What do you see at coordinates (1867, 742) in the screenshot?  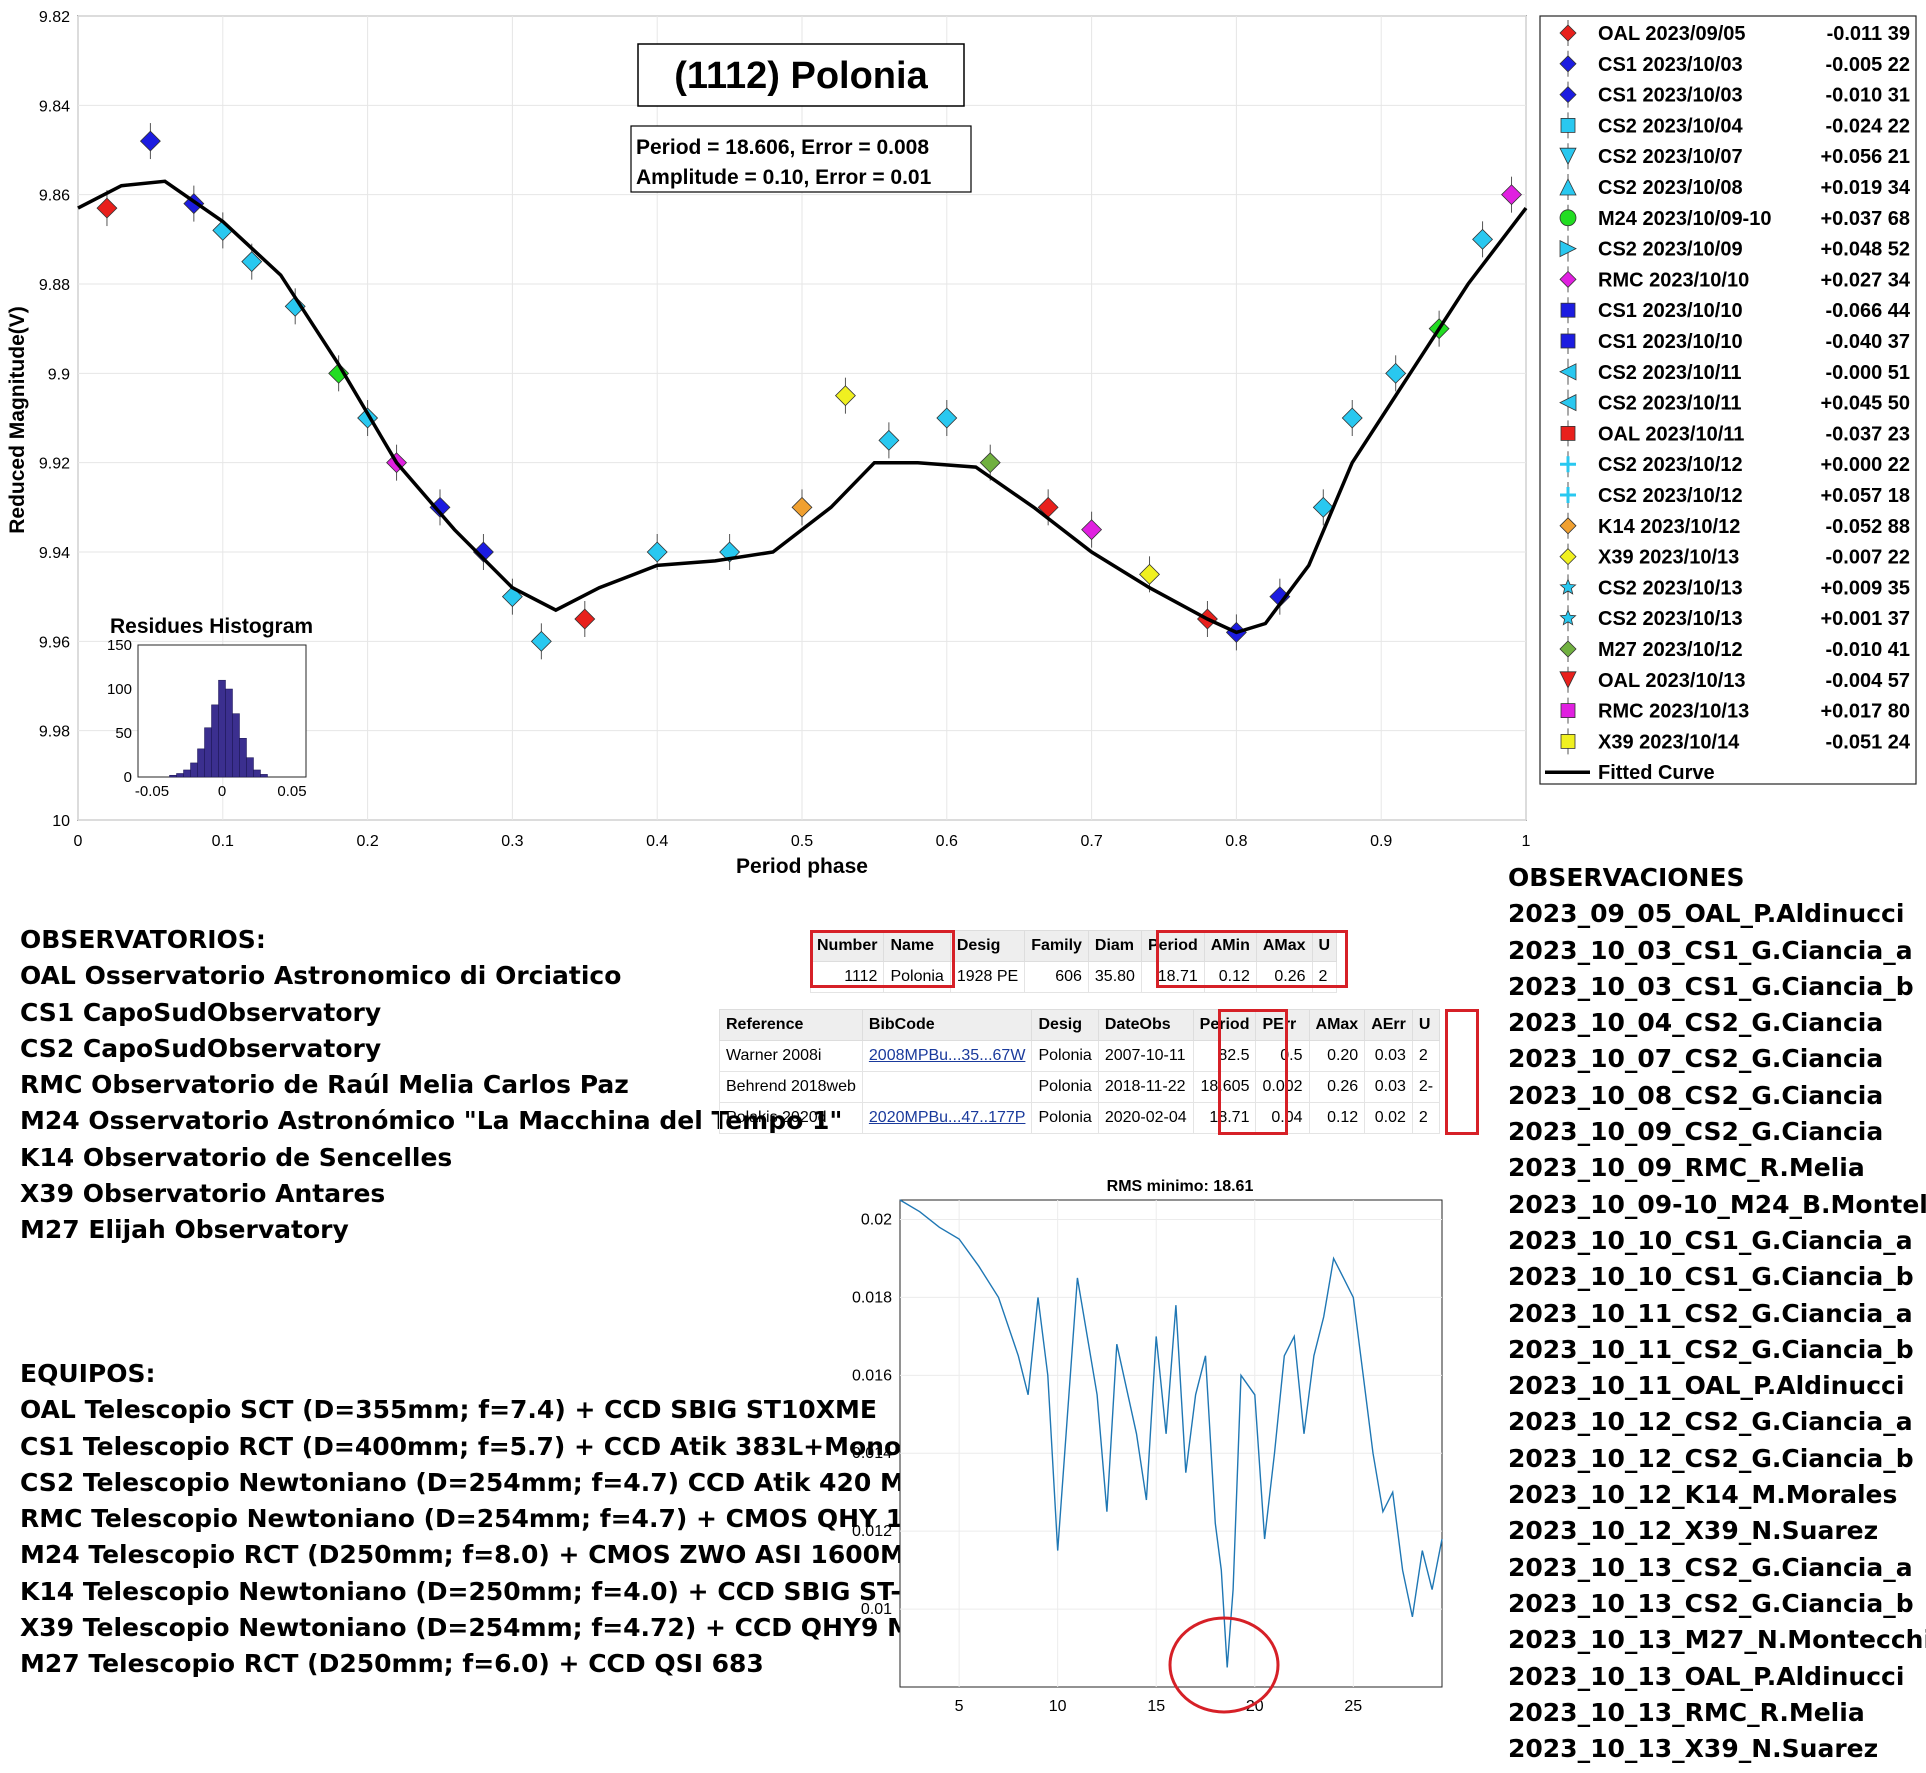 I see `legend-offset: -0.051 24` at bounding box center [1867, 742].